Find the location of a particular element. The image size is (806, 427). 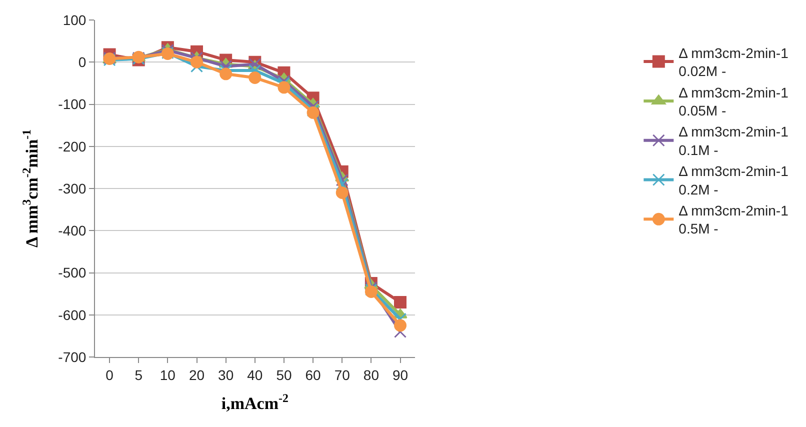

y-tick-label: -100 is located at coordinates (72, 104).